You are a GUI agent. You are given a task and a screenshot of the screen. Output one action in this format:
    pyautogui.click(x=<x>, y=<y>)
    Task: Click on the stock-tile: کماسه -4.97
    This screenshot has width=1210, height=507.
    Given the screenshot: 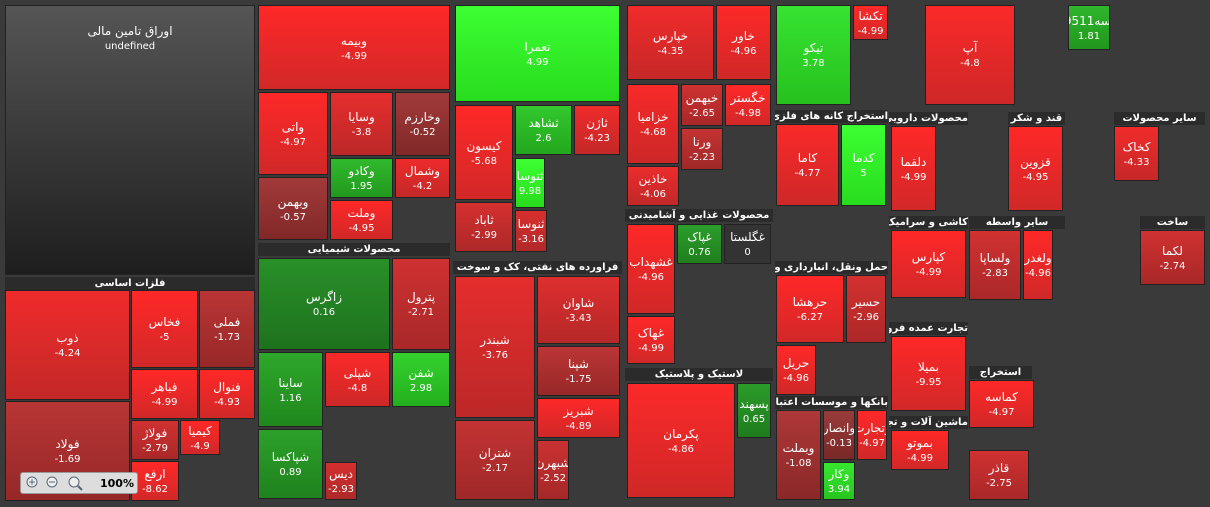 What is the action you would take?
    pyautogui.click(x=1001, y=404)
    